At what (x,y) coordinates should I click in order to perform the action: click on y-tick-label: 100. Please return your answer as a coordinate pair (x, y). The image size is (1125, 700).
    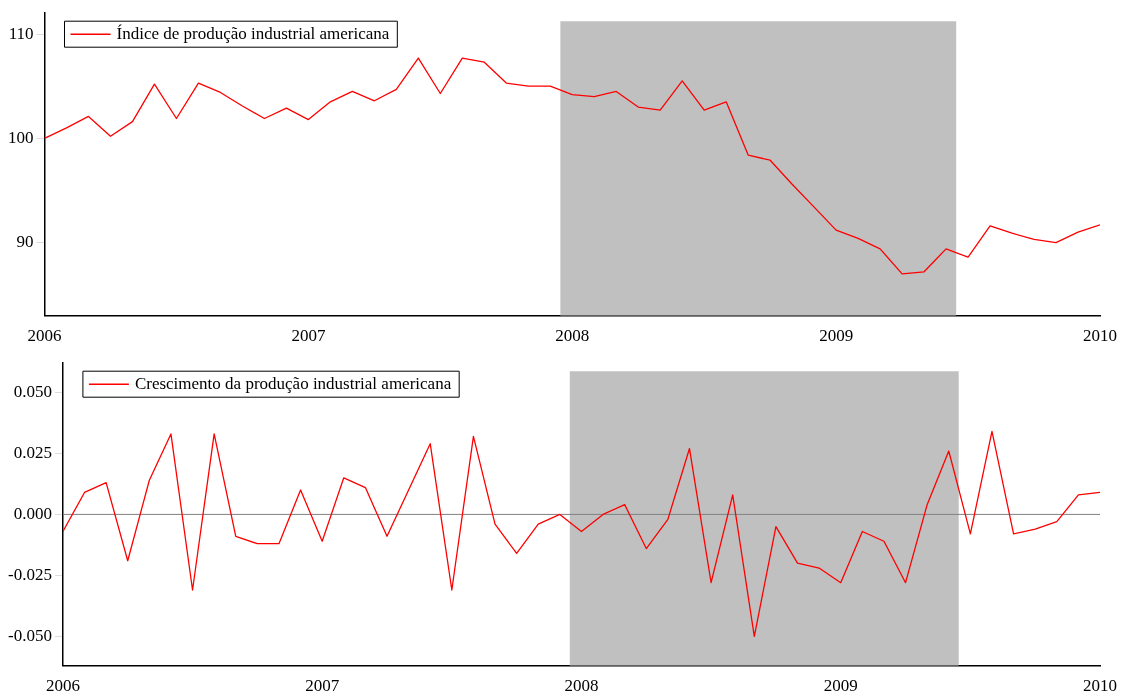
    Looking at the image, I should click on (21, 137).